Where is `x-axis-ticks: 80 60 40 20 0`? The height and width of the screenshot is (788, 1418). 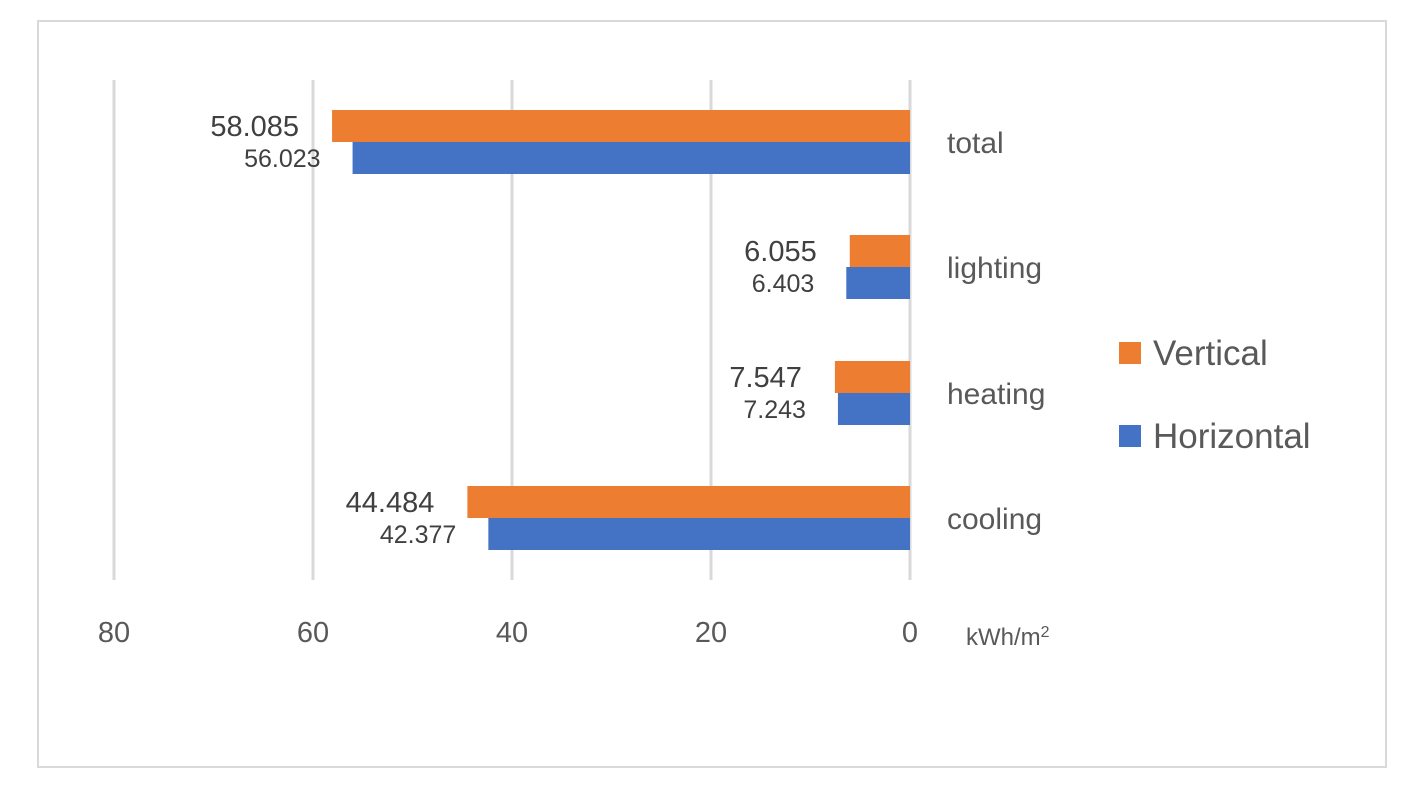
x-axis-ticks: 80 60 40 20 0 is located at coordinates (508, 633).